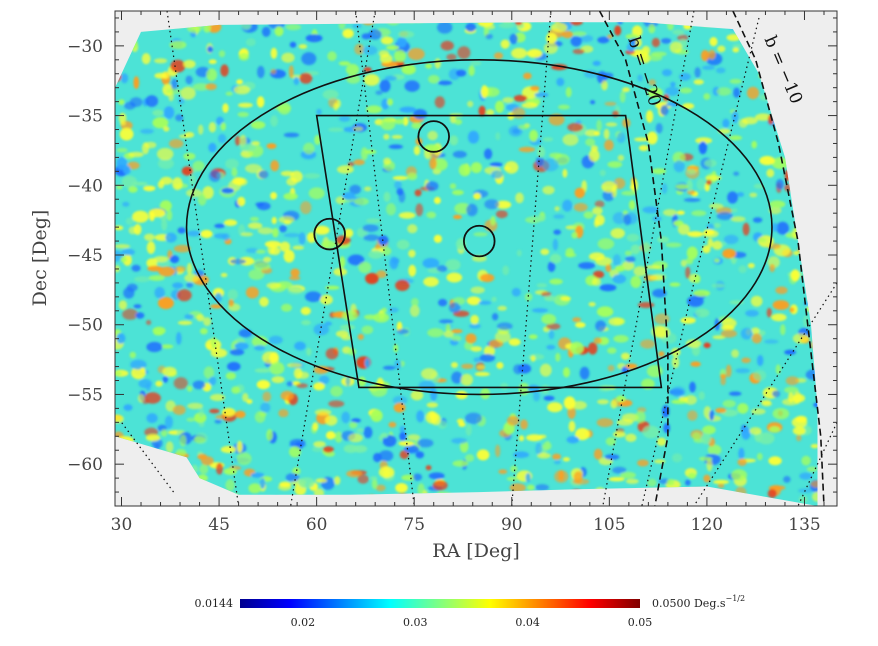  Describe the element at coordinates (85, 186) in the screenshot. I see `y-tick-label: −40` at that location.